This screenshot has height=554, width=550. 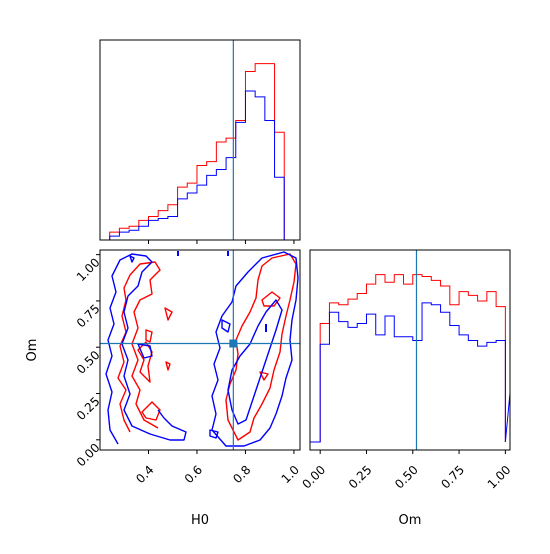 What do you see at coordinates (499, 477) in the screenshot?
I see `x-tick-label-hist-Om: 1.00` at bounding box center [499, 477].